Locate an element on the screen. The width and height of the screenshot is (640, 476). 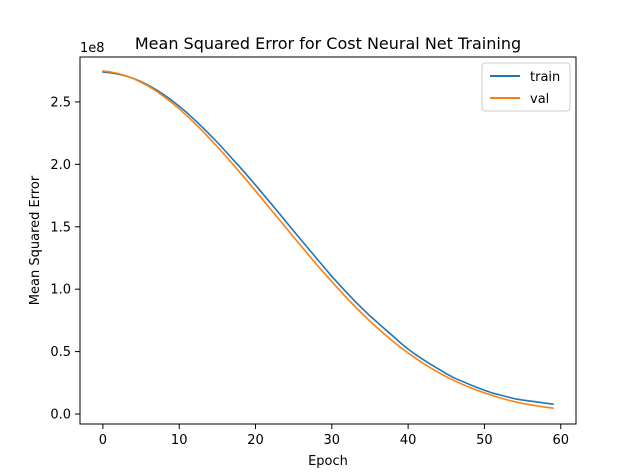
legend-train-label: train is located at coordinates (545, 77).